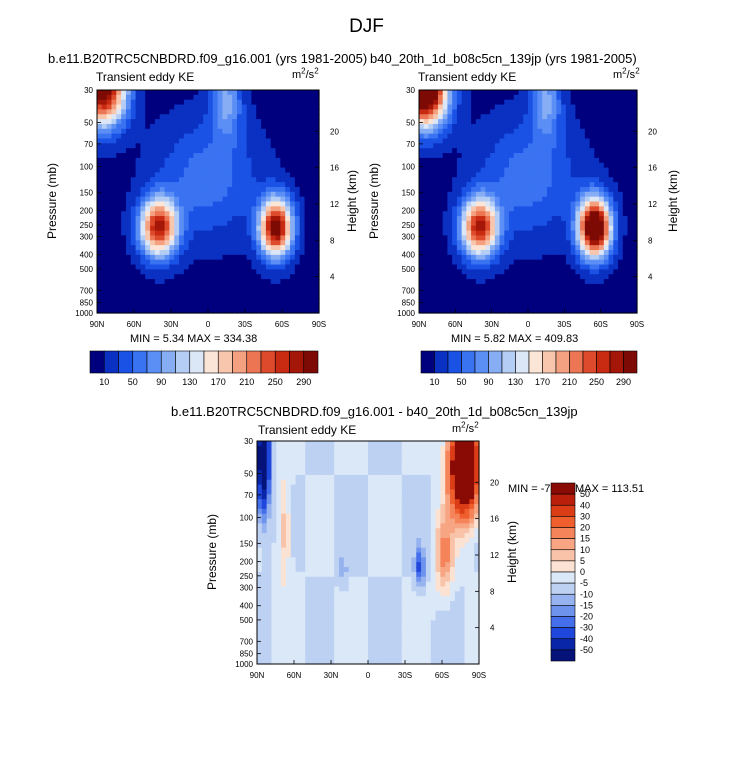 The height and width of the screenshot is (758, 733). Describe the element at coordinates (319, 324) in the screenshot. I see `lat-tick-label: 90S` at that location.